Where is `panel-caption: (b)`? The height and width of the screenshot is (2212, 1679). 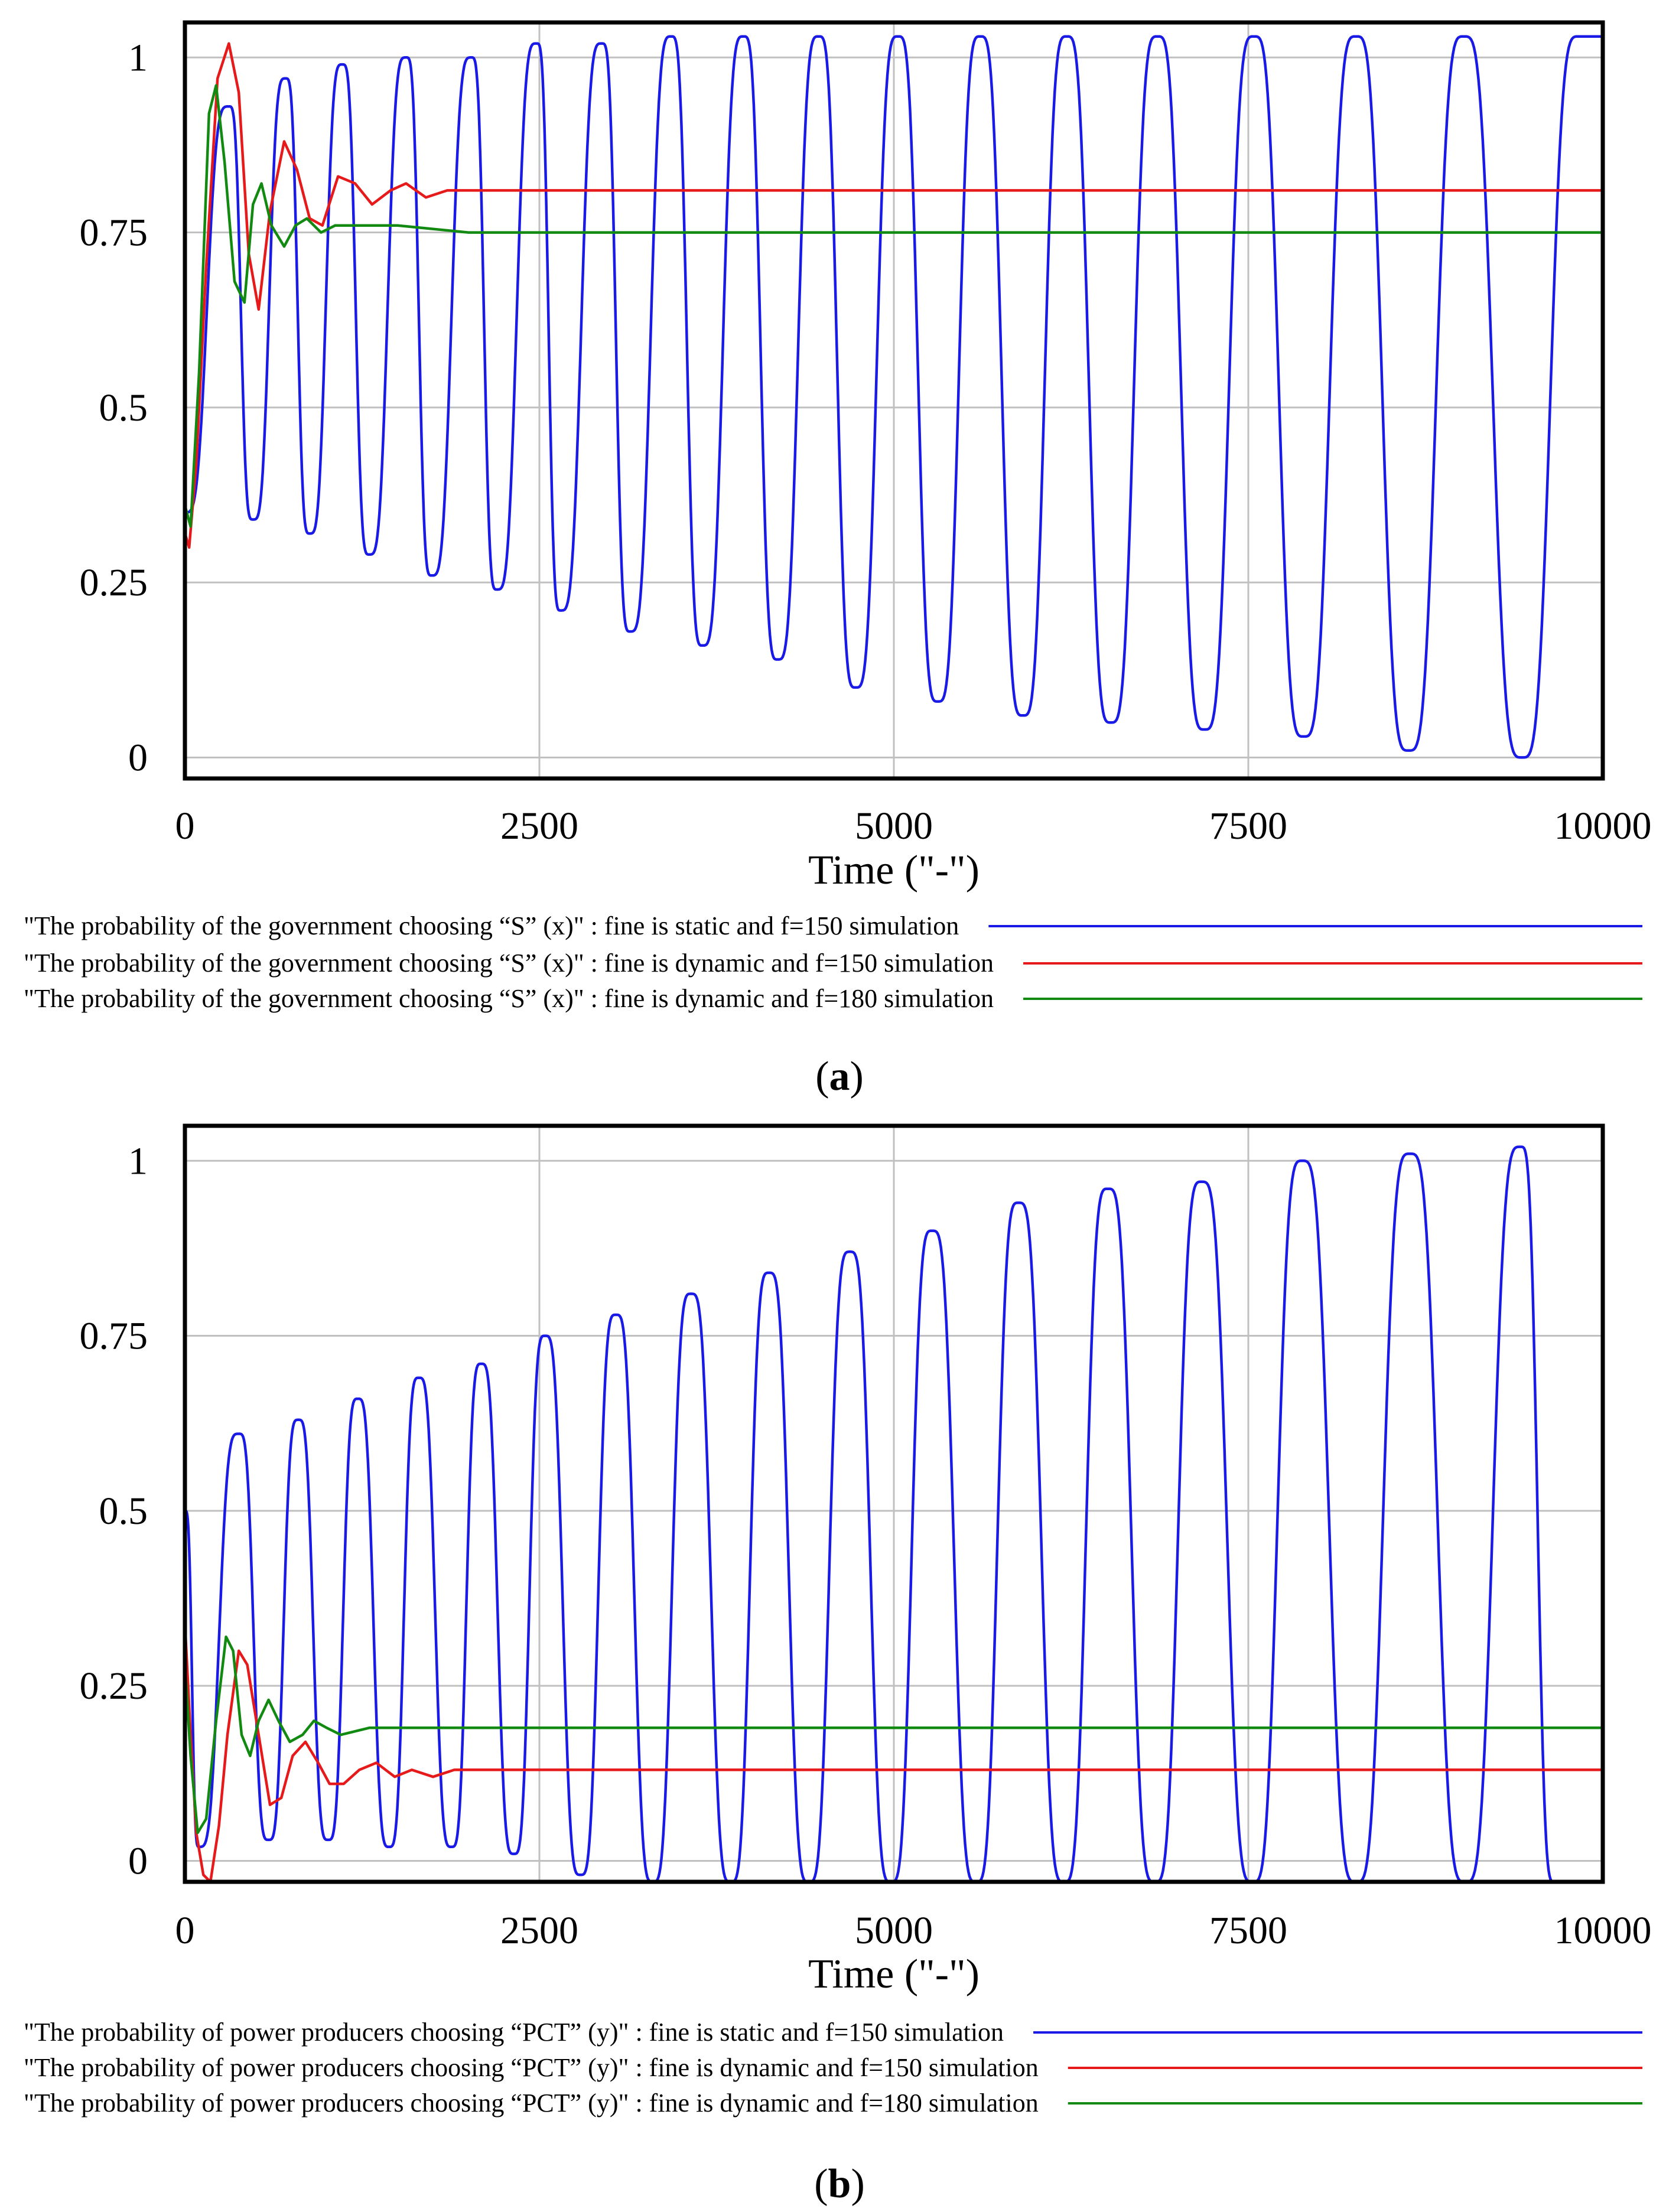
panel-caption: (b) is located at coordinates (839, 2184).